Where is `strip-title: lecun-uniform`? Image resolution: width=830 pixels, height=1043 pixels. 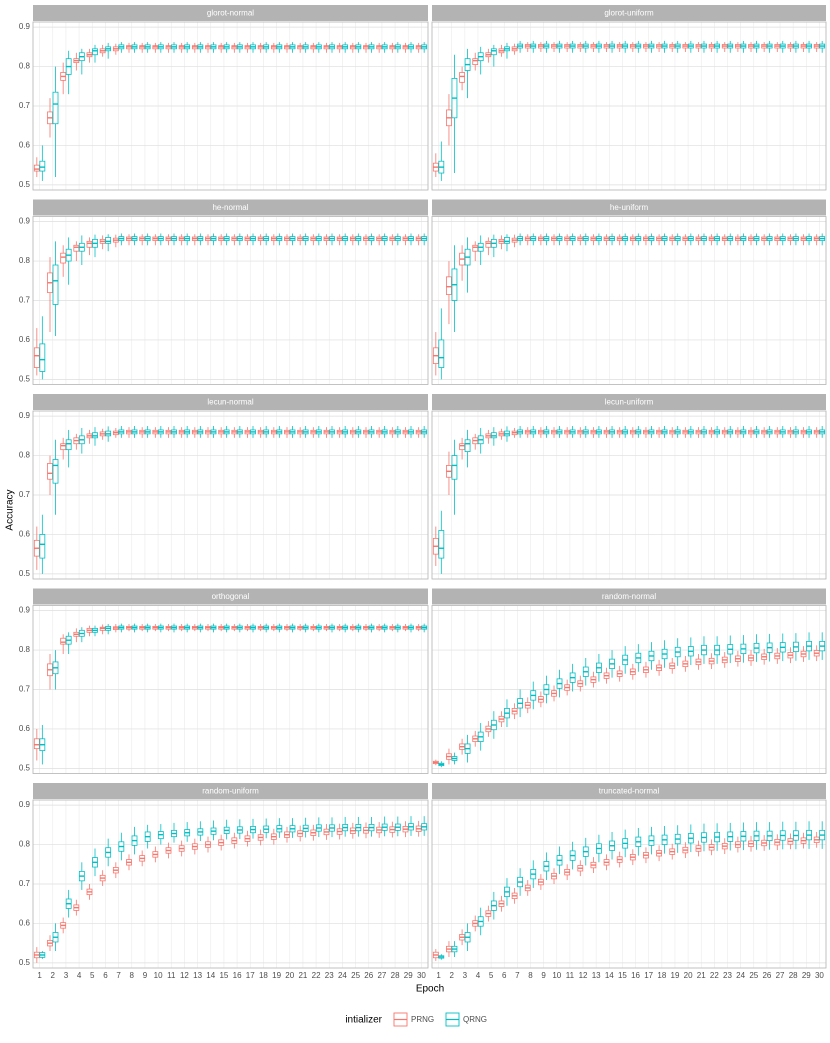 strip-title: lecun-uniform is located at coordinates (629, 402).